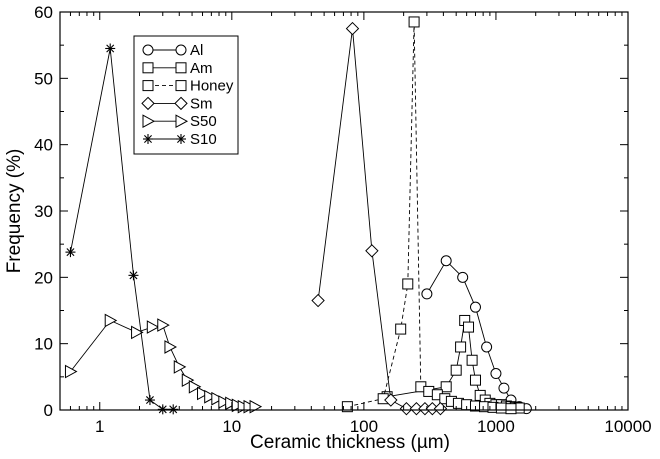  What do you see at coordinates (212, 86) in the screenshot?
I see `legend-label: Honey` at bounding box center [212, 86].